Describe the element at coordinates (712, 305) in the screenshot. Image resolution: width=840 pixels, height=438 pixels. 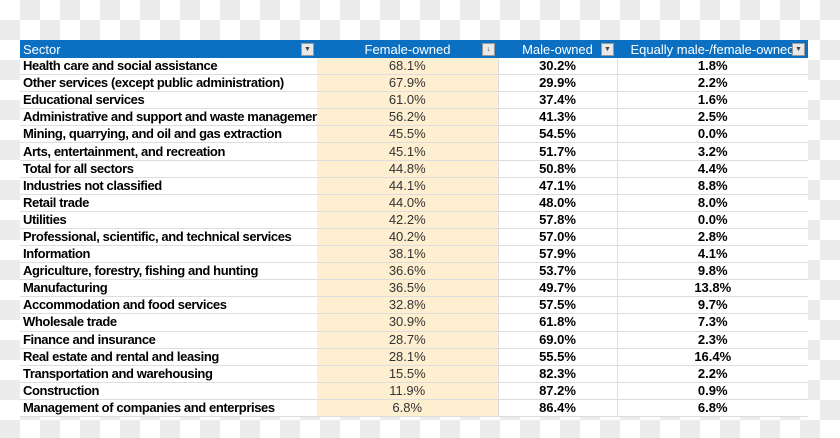
I see `equally-owned-cell: 9.7%` at that location.